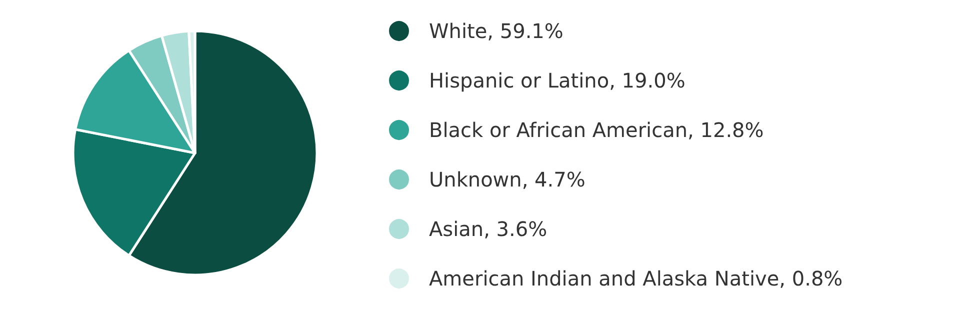  I want to click on legend-label: Hispanic or Latino, 19.0%, so click(557, 80).